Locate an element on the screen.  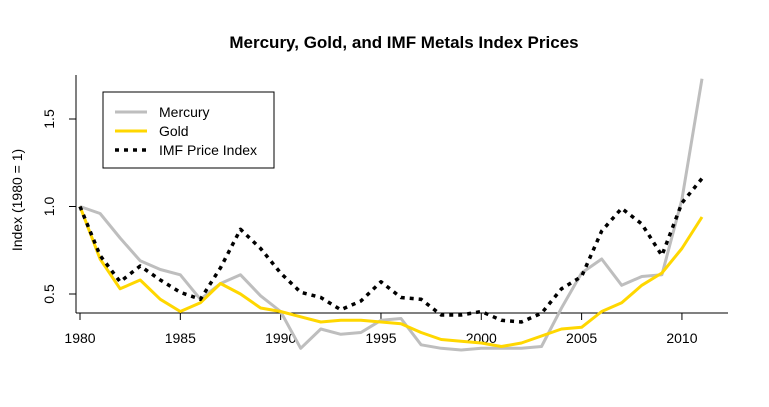
x-tick-label: 1980 is located at coordinates (79, 338).